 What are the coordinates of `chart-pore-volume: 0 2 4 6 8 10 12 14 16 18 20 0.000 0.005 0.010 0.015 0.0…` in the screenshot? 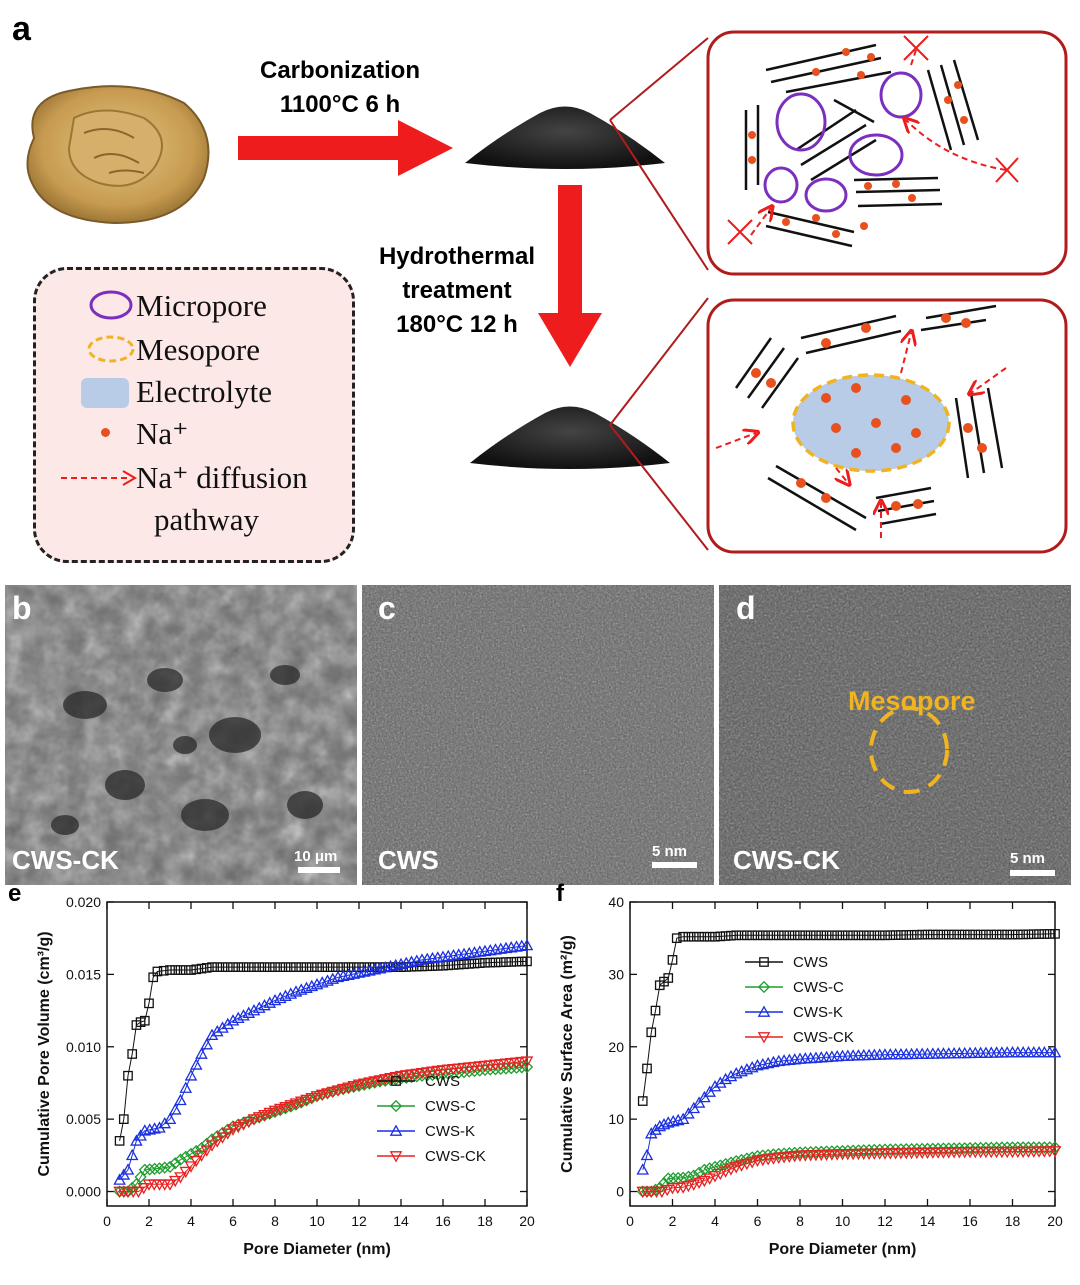 It's located at (285, 1076).